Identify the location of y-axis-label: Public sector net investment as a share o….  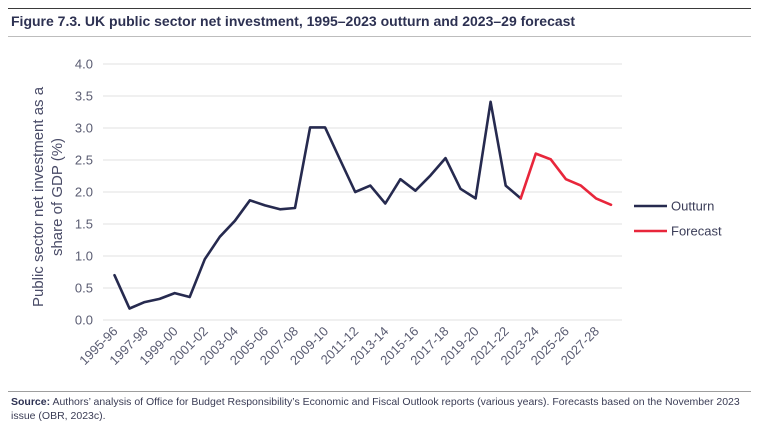
(48, 196).